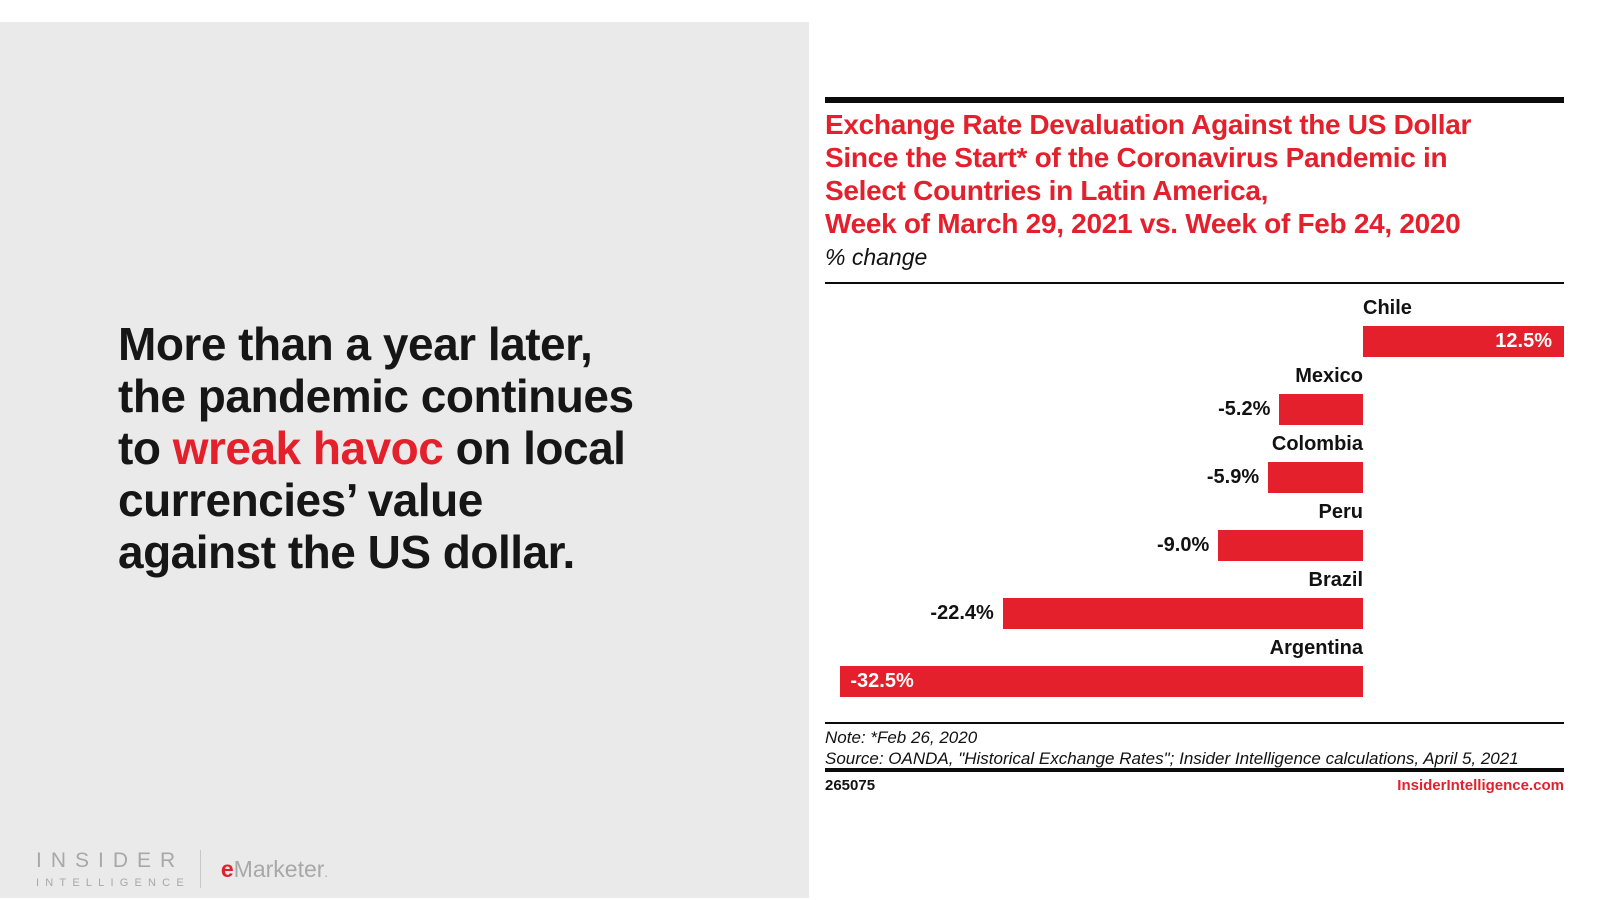  What do you see at coordinates (1194, 785) in the screenshot?
I see `chart-footer: 265075 InsiderIntelligence.com` at bounding box center [1194, 785].